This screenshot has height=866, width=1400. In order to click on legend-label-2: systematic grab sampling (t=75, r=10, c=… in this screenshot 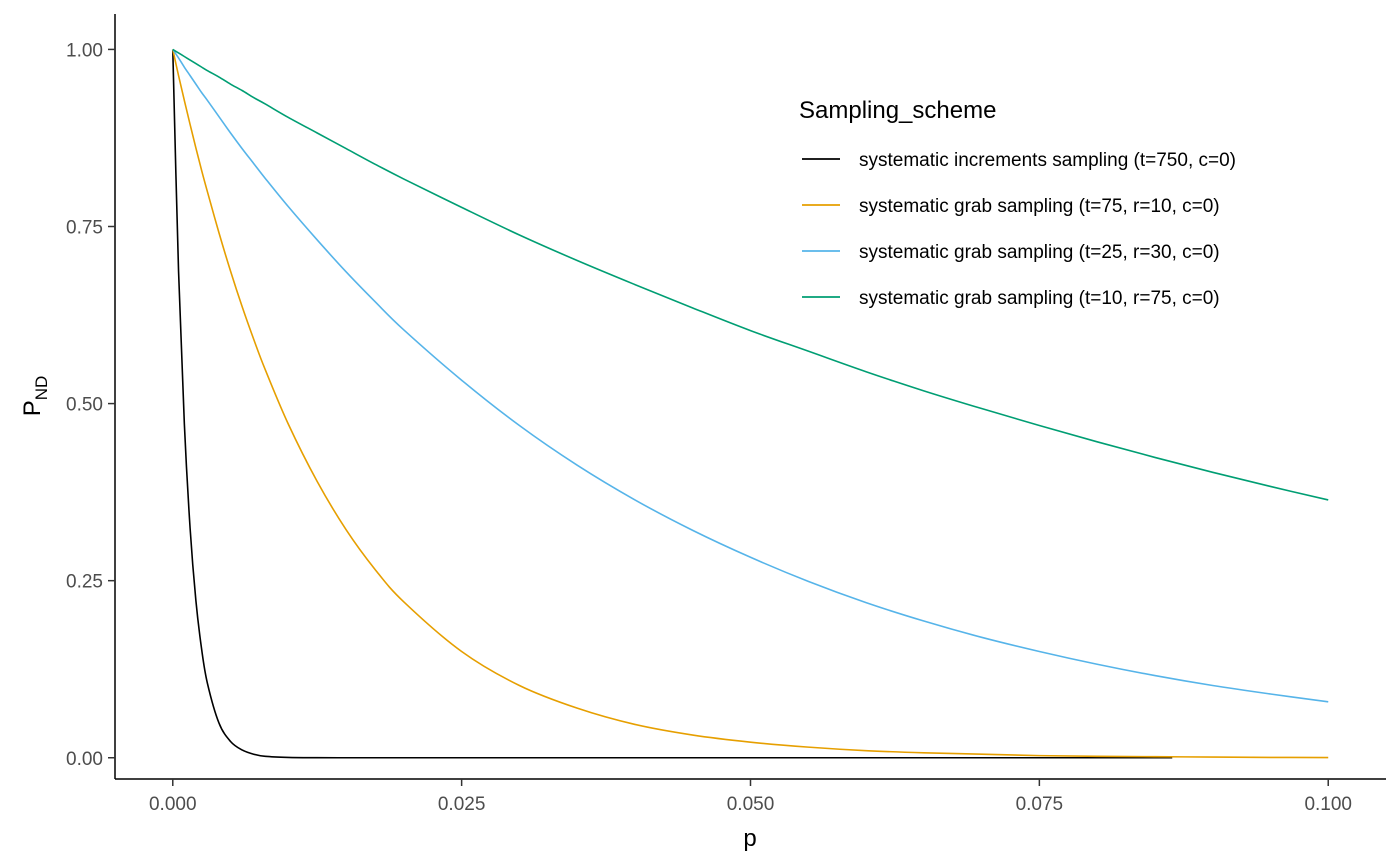, I will do `click(1039, 206)`.